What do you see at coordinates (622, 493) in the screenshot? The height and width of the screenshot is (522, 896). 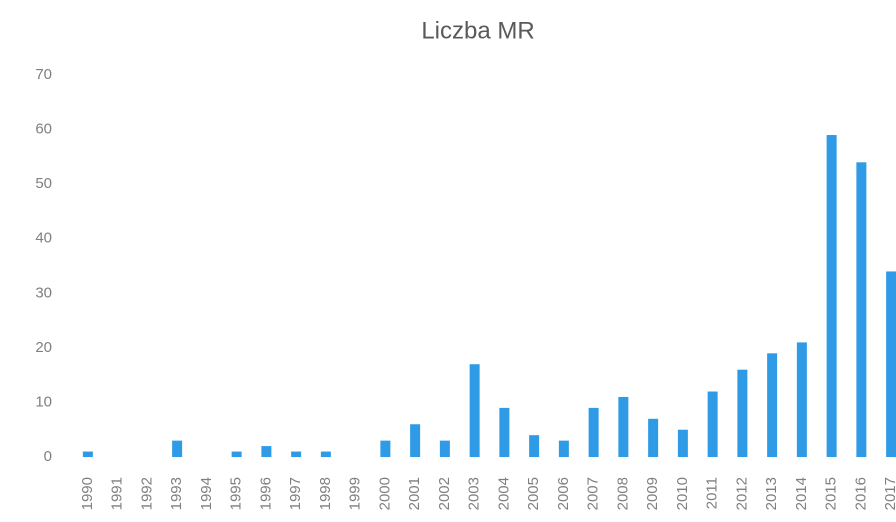 I see `x-tick-label: 2008` at bounding box center [622, 493].